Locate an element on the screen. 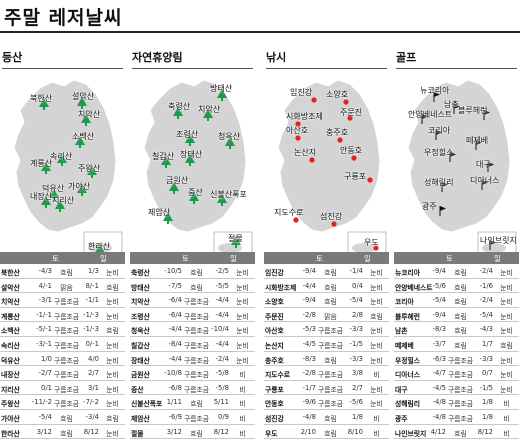 The width and height of the screenshot is (520, 447). sat-temp: -7/5 is located at coordinates (175, 285).